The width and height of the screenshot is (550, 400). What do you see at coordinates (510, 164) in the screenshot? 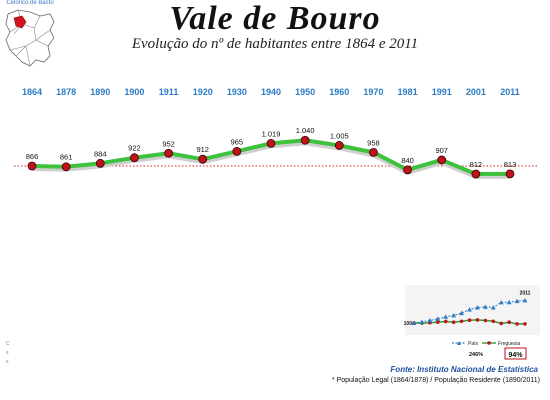
I see `data-label: 813` at bounding box center [510, 164].